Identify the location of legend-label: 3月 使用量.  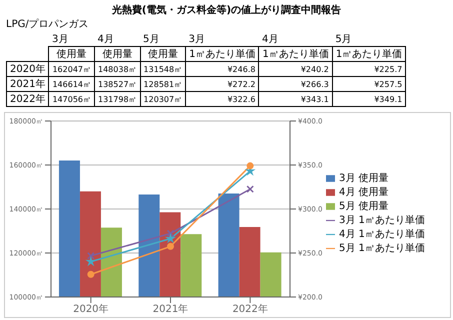
(364, 178).